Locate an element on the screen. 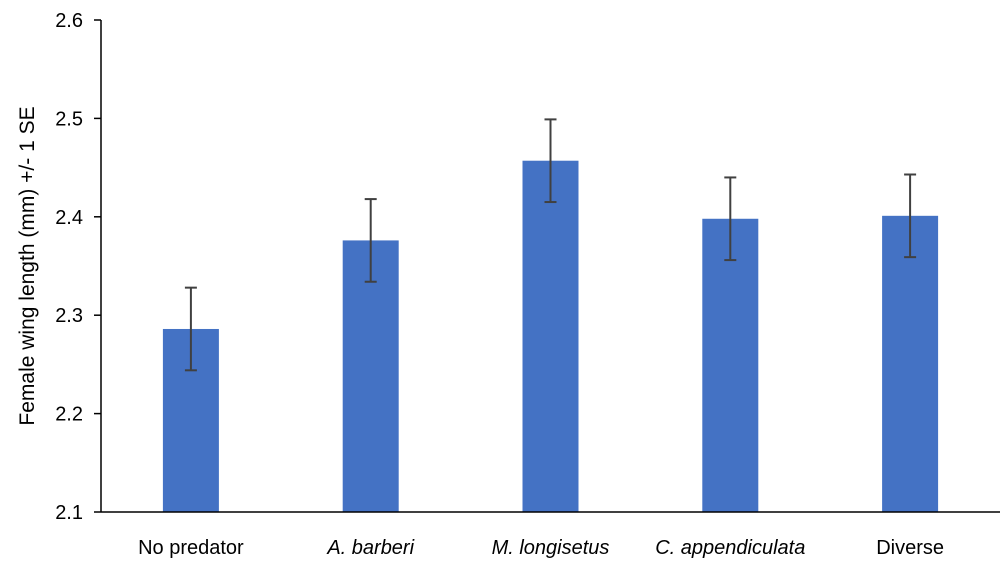  x-tick-label: A. barberi is located at coordinates (370, 548).